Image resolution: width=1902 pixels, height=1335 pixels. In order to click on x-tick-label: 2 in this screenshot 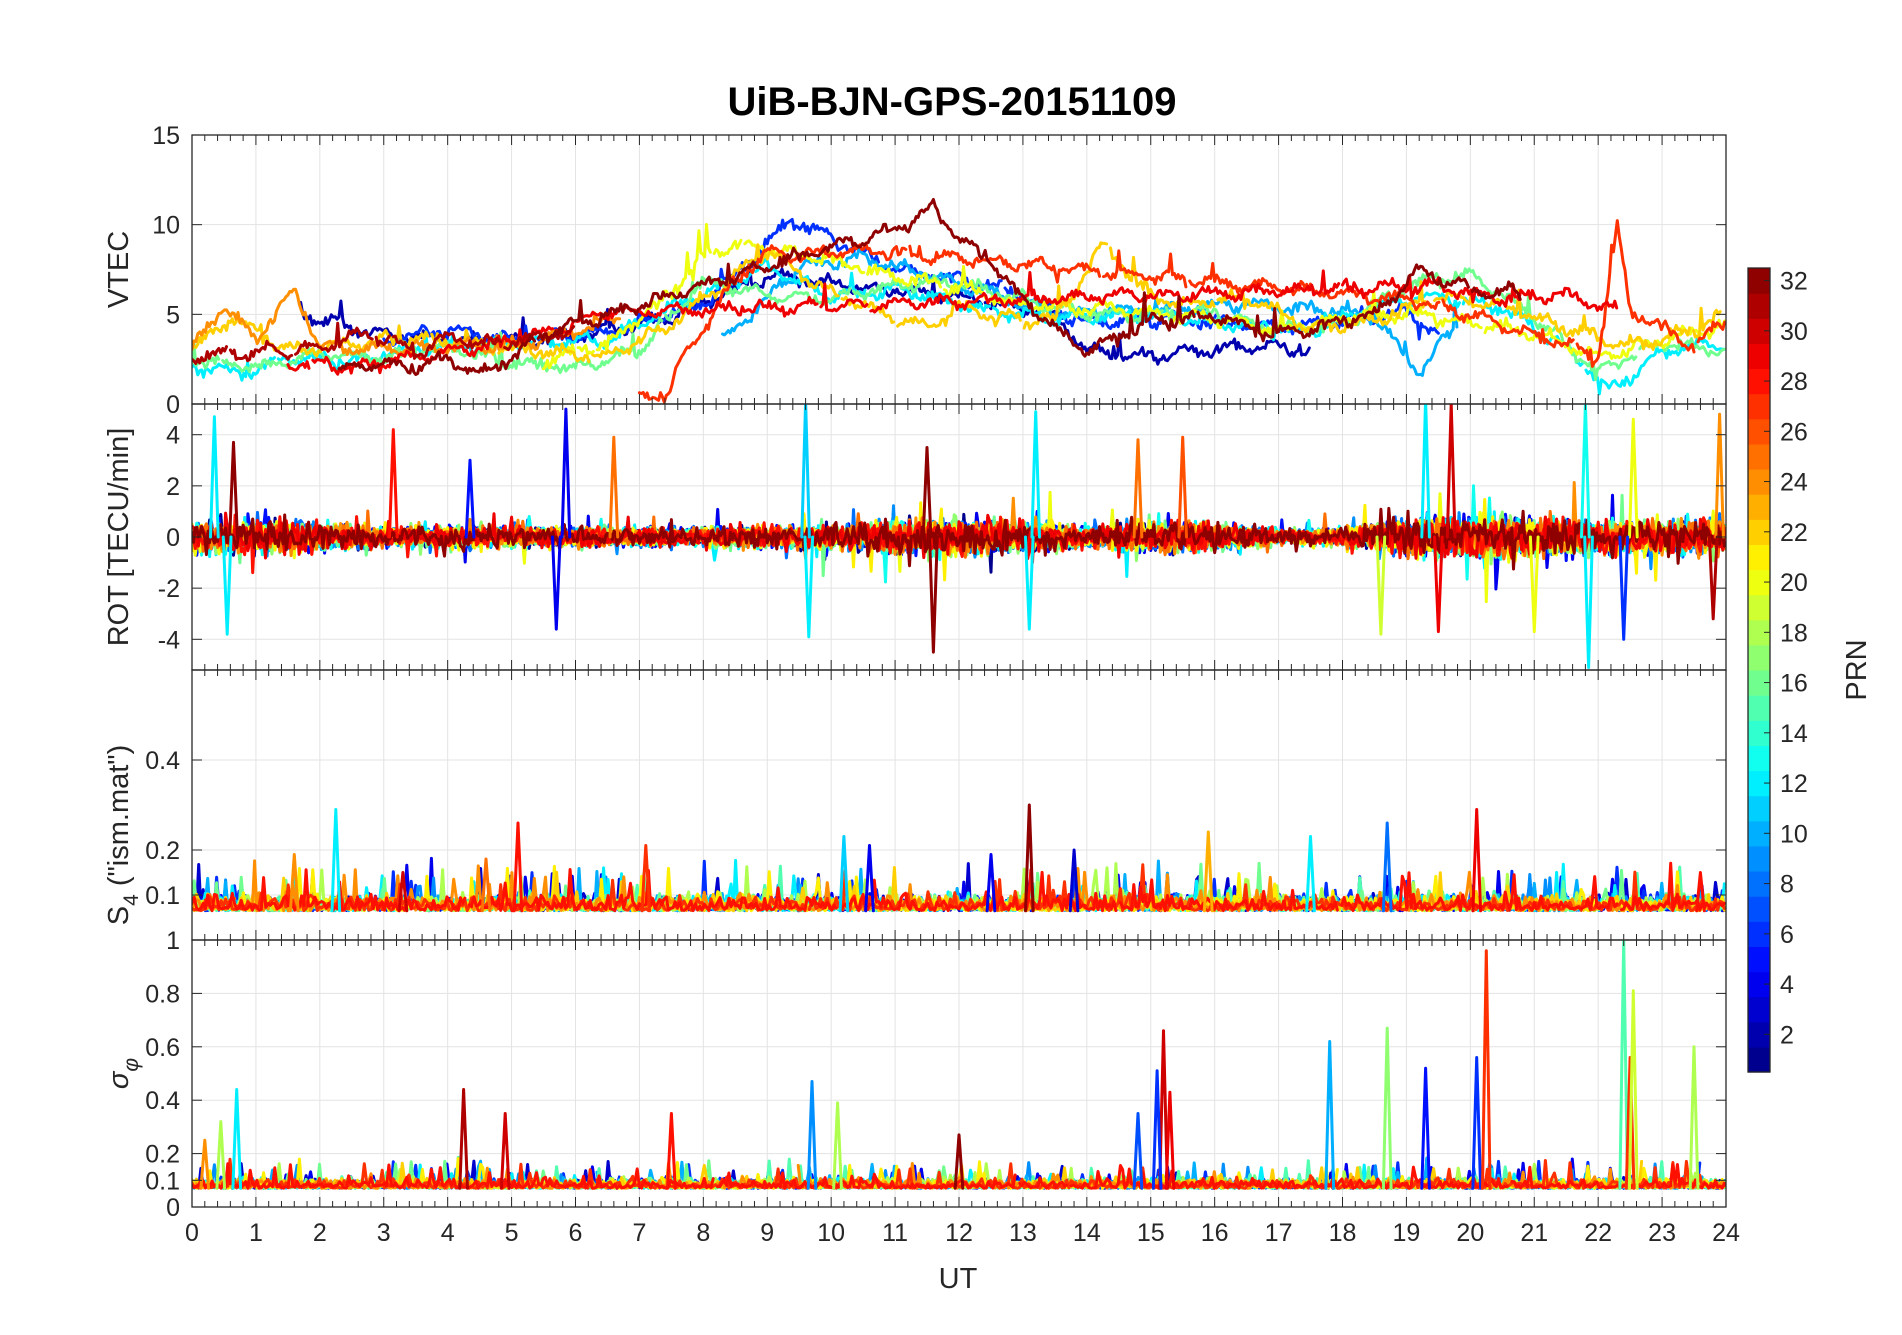, I will do `click(320, 1233)`.